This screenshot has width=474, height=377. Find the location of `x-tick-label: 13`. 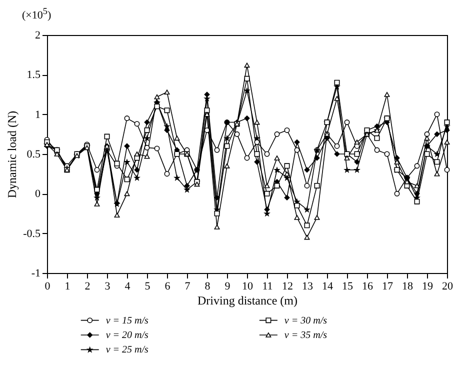

x-tick-label: 13 is located at coordinates (308, 286).